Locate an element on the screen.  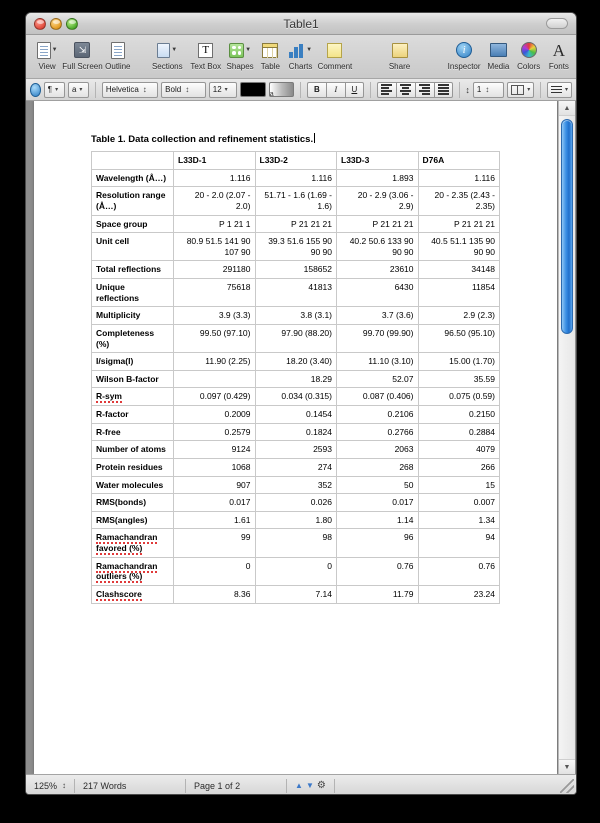
toolbar-item-shapes: ▼ Shapes is located at coordinates (240, 54).